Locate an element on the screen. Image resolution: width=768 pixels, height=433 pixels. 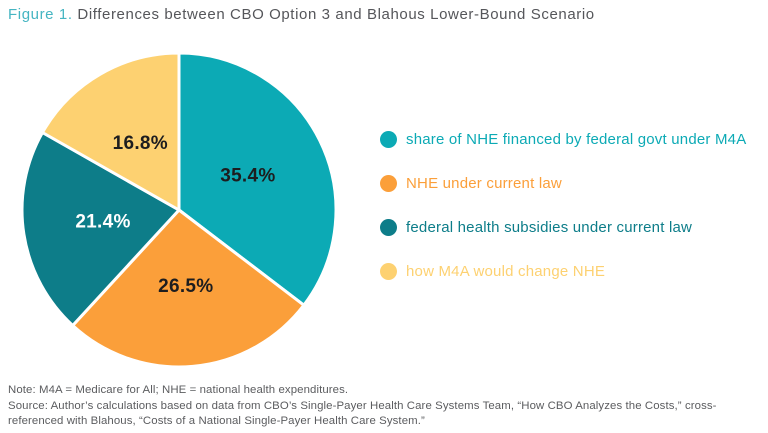
legend-label: NHE under current law is located at coordinates (484, 183).